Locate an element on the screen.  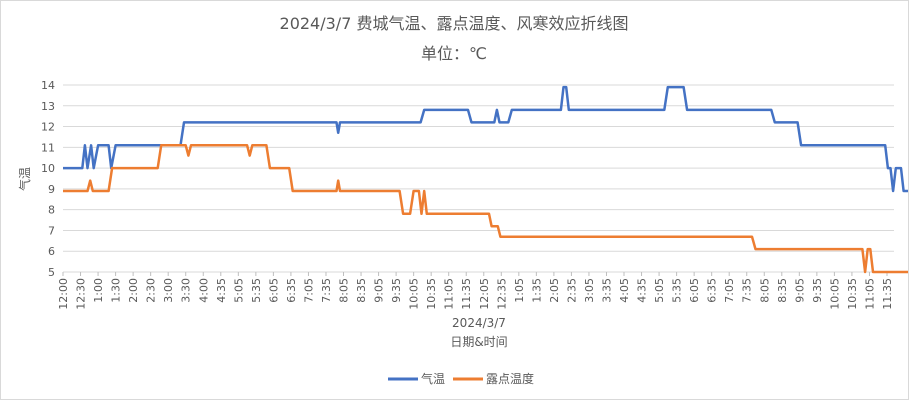
x-tick-label: 3:30 is located at coordinates (186, 290).